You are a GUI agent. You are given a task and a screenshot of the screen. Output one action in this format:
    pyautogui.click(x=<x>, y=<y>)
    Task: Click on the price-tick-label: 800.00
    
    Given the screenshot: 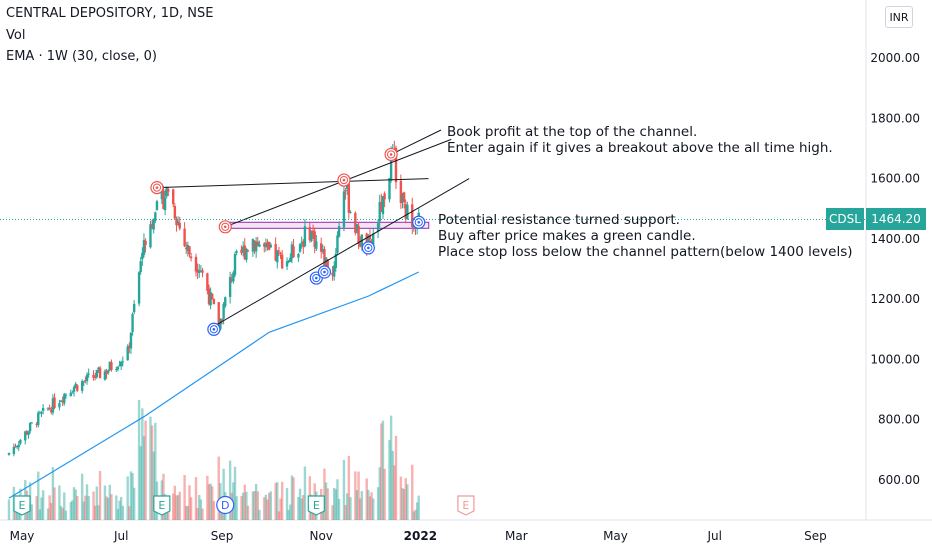 What is the action you would take?
    pyautogui.click(x=899, y=420)
    